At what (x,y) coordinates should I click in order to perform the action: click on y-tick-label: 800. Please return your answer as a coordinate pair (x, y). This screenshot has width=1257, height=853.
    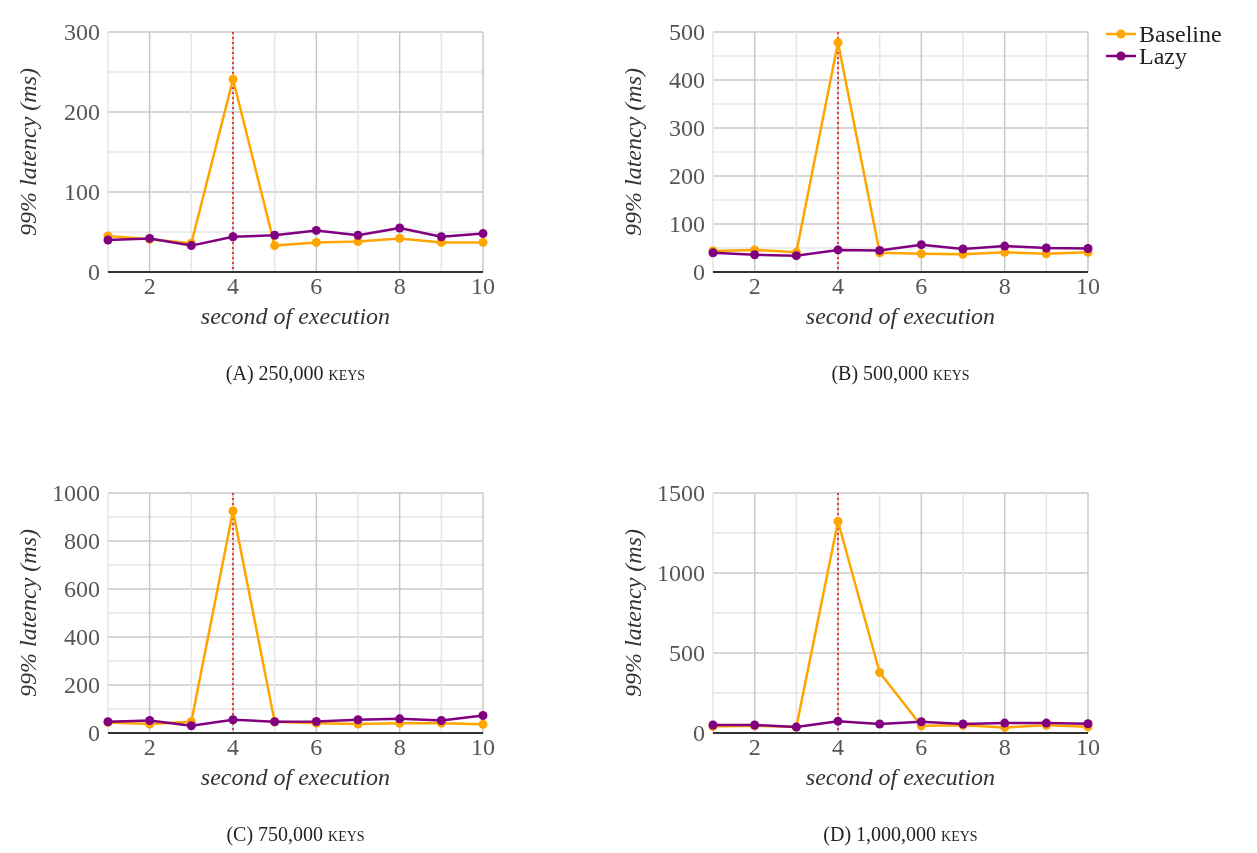
    Looking at the image, I should click on (82, 541).